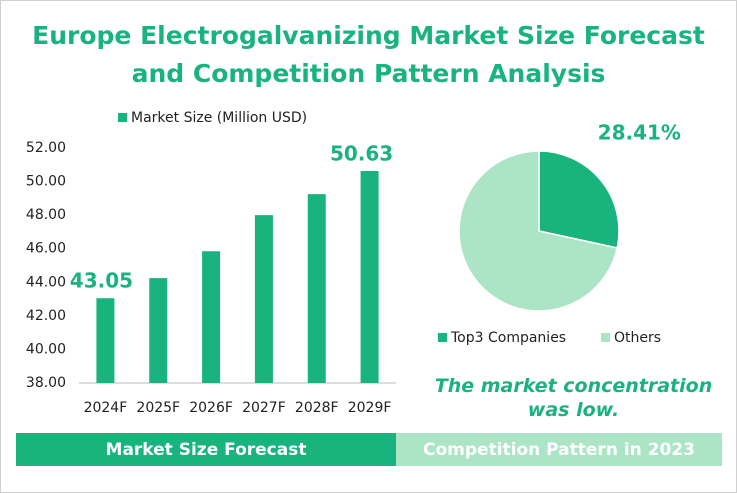  Describe the element at coordinates (106, 408) in the screenshot. I see `x-tick-label: 2024F` at that location.